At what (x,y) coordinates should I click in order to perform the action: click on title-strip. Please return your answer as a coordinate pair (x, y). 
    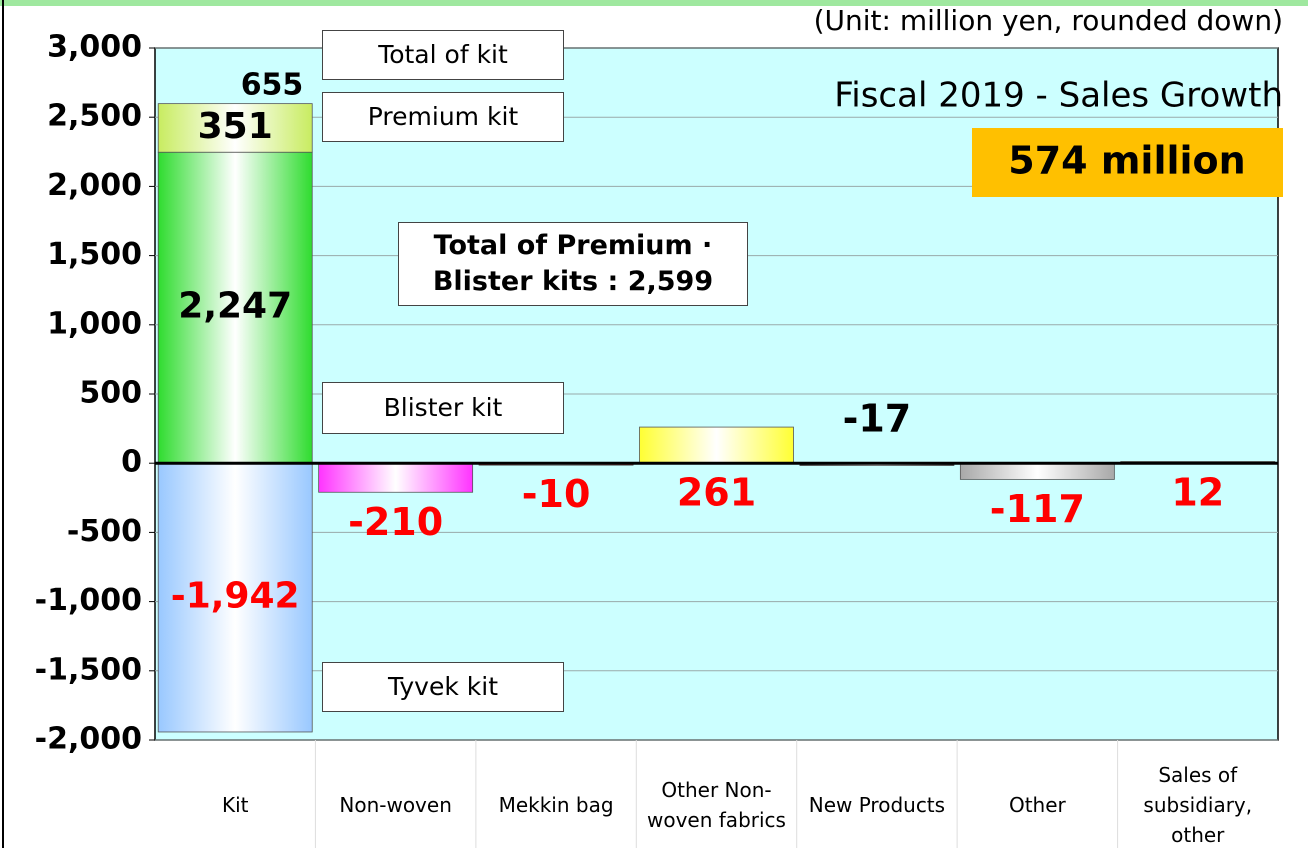
    Looking at the image, I should click on (654, 3).